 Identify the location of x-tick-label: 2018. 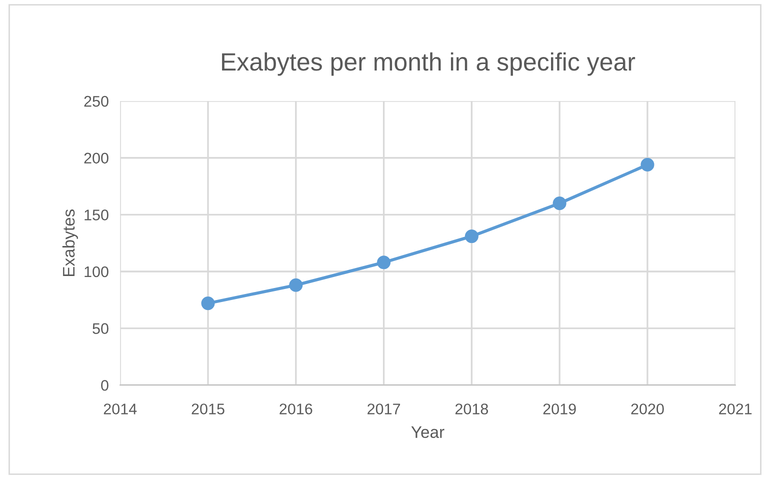
(471, 409).